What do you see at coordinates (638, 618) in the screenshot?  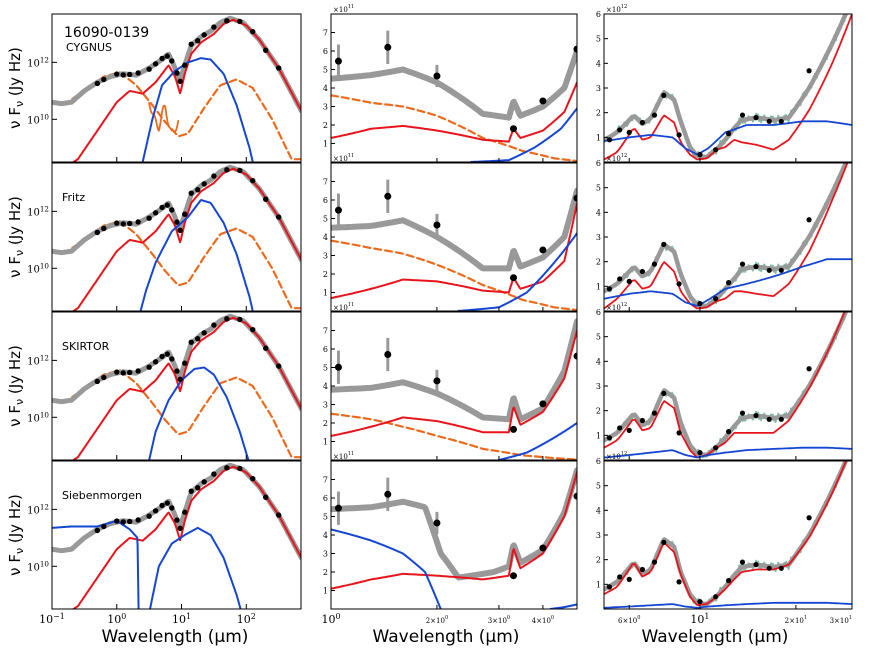 I see `mir-x-tick-label-exp: 0` at bounding box center [638, 618].